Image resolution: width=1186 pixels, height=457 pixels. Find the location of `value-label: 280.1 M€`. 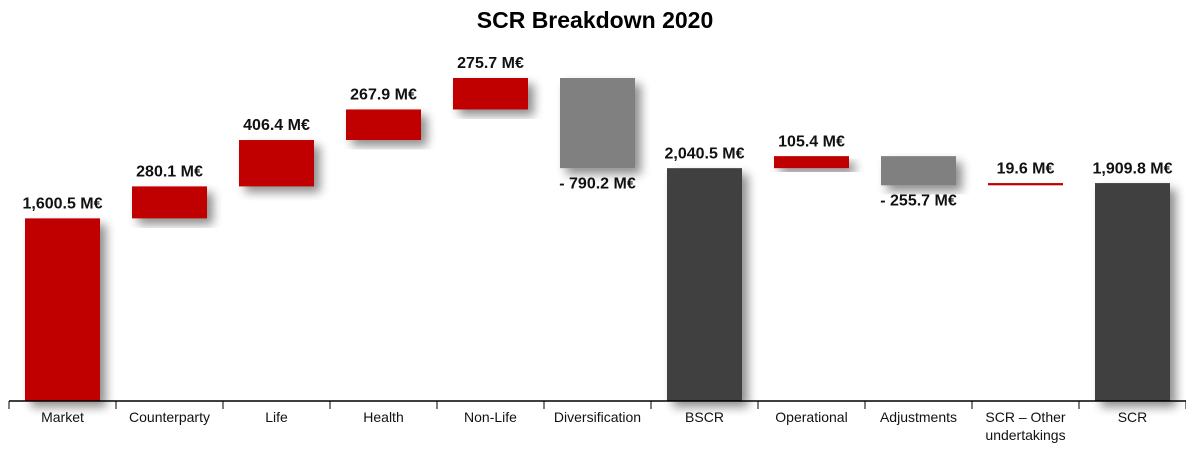

value-label: 280.1 M€ is located at coordinates (169, 172).